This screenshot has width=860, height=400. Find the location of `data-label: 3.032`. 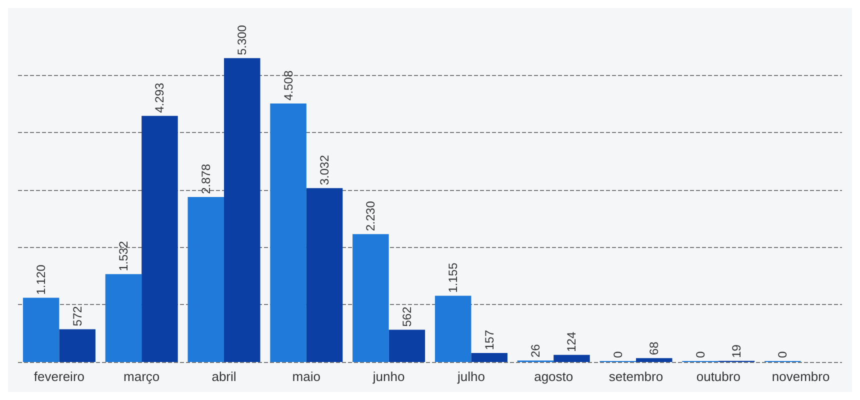

data-label: 3.032 is located at coordinates (325, 170).